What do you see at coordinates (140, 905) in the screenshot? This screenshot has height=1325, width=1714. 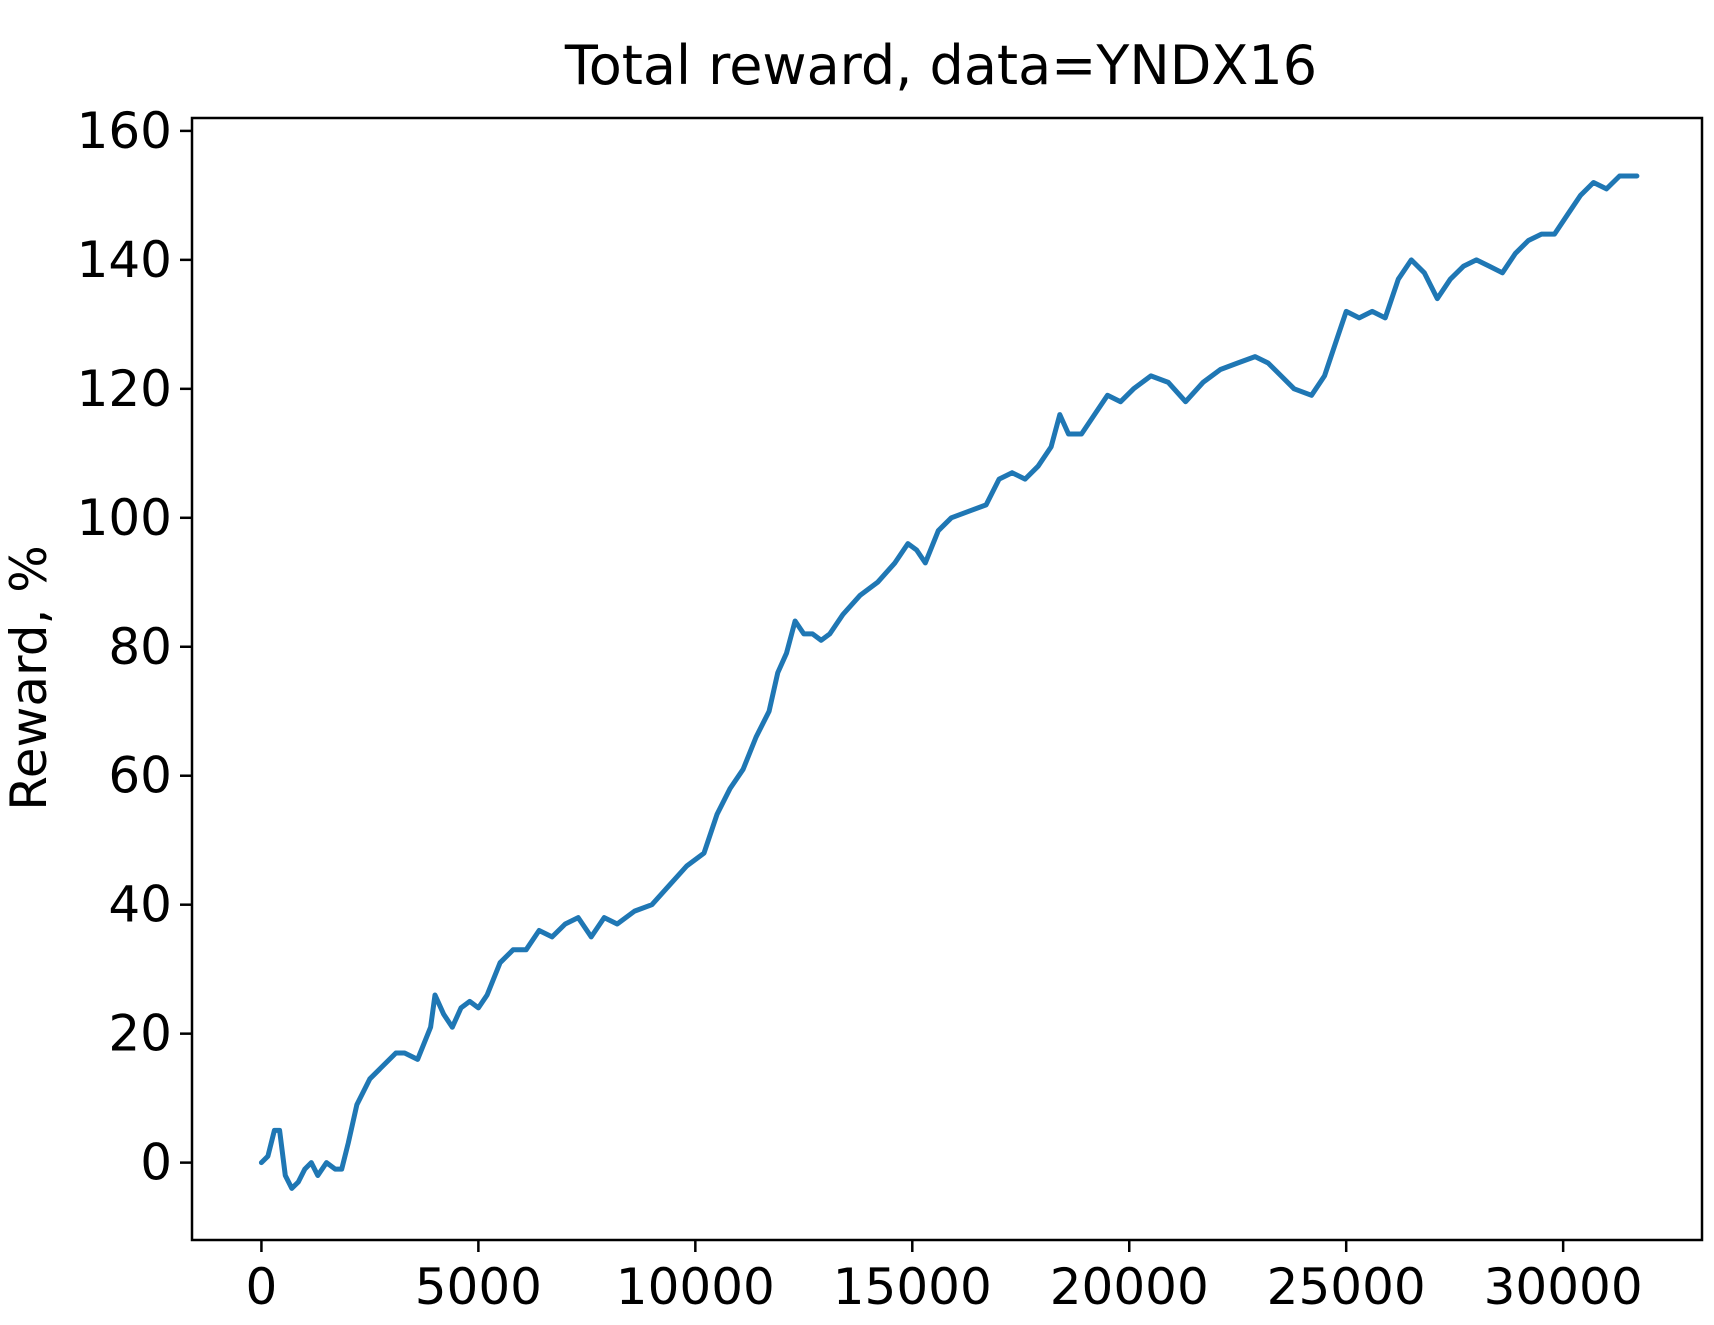 I see `y-tick-label: 40` at bounding box center [140, 905].